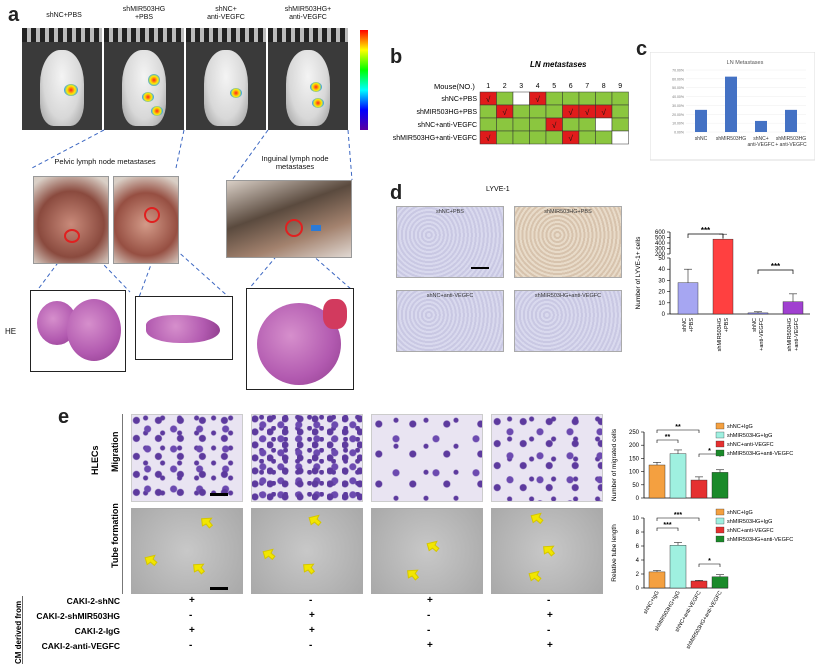 The image size is (820, 665). I want to click on y-tick-label: 30, so click(661, 281).